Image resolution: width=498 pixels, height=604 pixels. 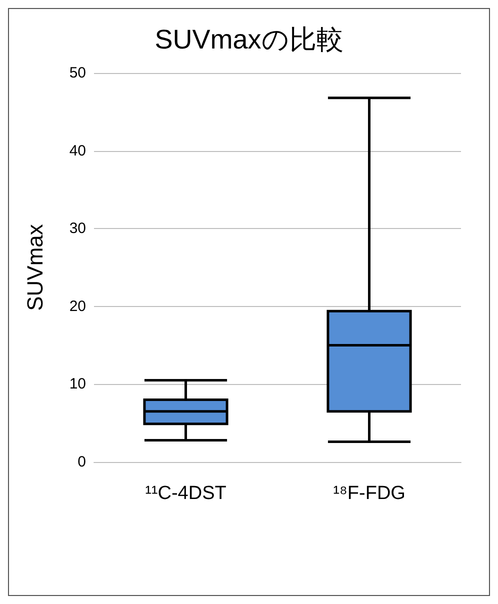 What do you see at coordinates (77, 384) in the screenshot?
I see `y-tick-label: 10` at bounding box center [77, 384].